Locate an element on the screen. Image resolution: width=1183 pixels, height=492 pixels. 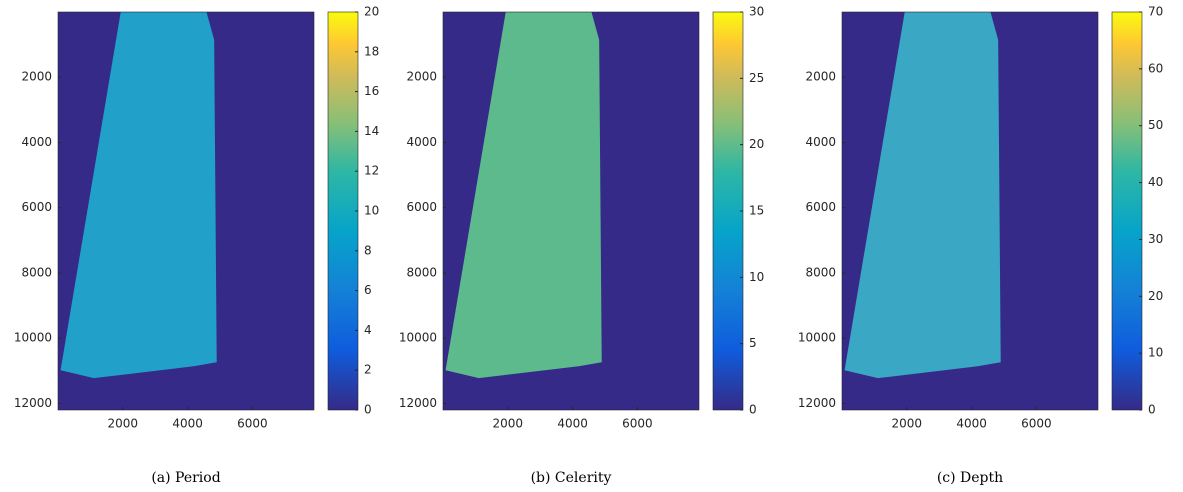
colorbar-tick-label: 12 is located at coordinates (371, 171).